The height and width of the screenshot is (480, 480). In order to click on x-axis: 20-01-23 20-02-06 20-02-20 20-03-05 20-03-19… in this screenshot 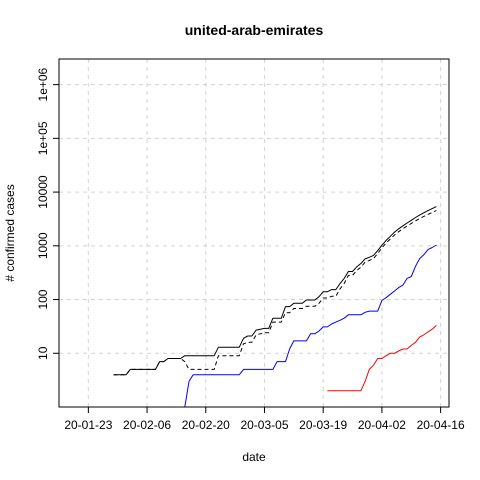, I will do `click(264, 419)`.